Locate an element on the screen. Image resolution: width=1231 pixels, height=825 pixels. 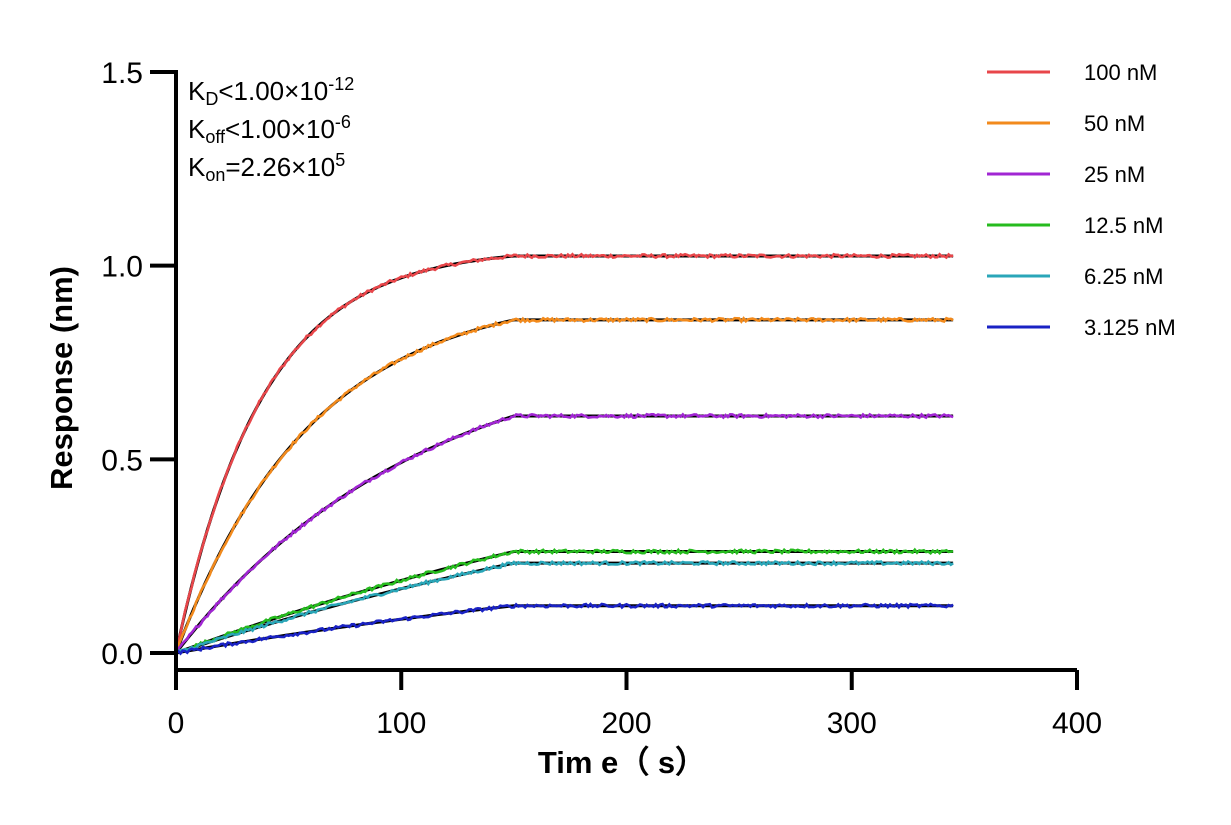
kinetic-constant-off: Koff<1.00×10-6 is located at coordinates (269, 129).